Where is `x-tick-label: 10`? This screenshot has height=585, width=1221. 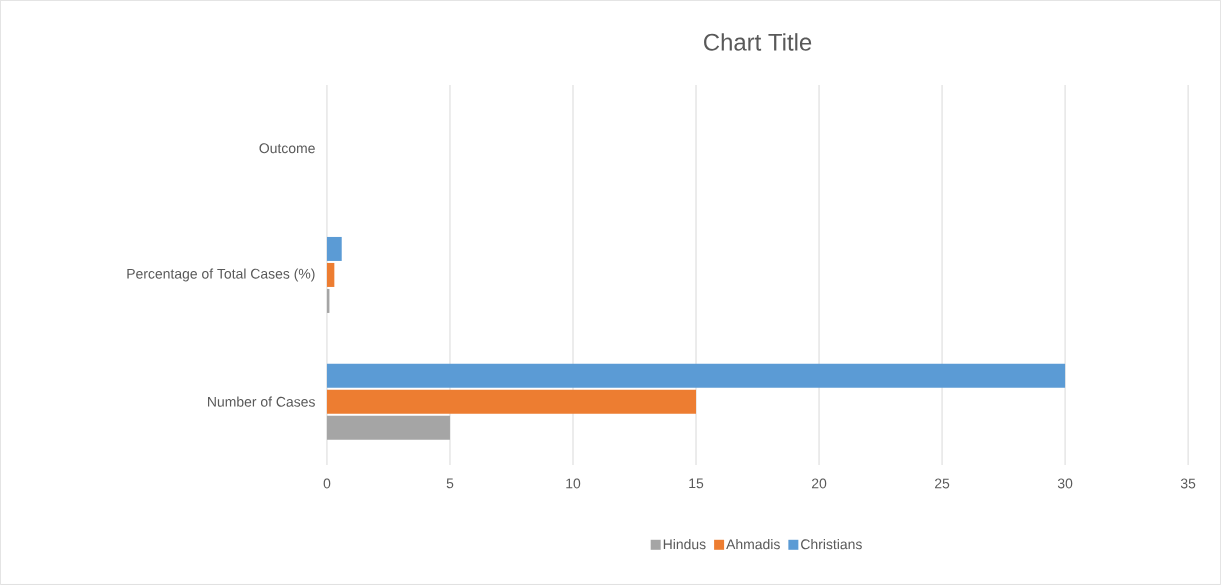 x-tick-label: 10 is located at coordinates (573, 483).